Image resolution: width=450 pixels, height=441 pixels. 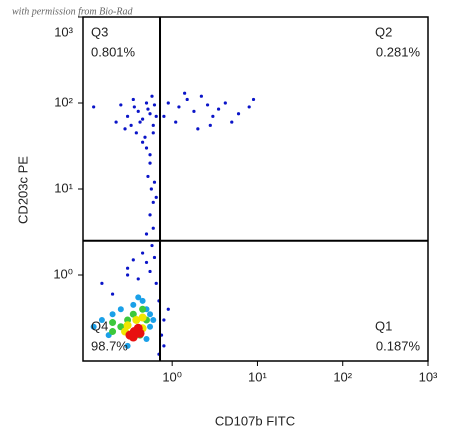 What do you see at coordinates (63, 273) in the screenshot?
I see `y-tick-label: 10⁰` at bounding box center [63, 273].